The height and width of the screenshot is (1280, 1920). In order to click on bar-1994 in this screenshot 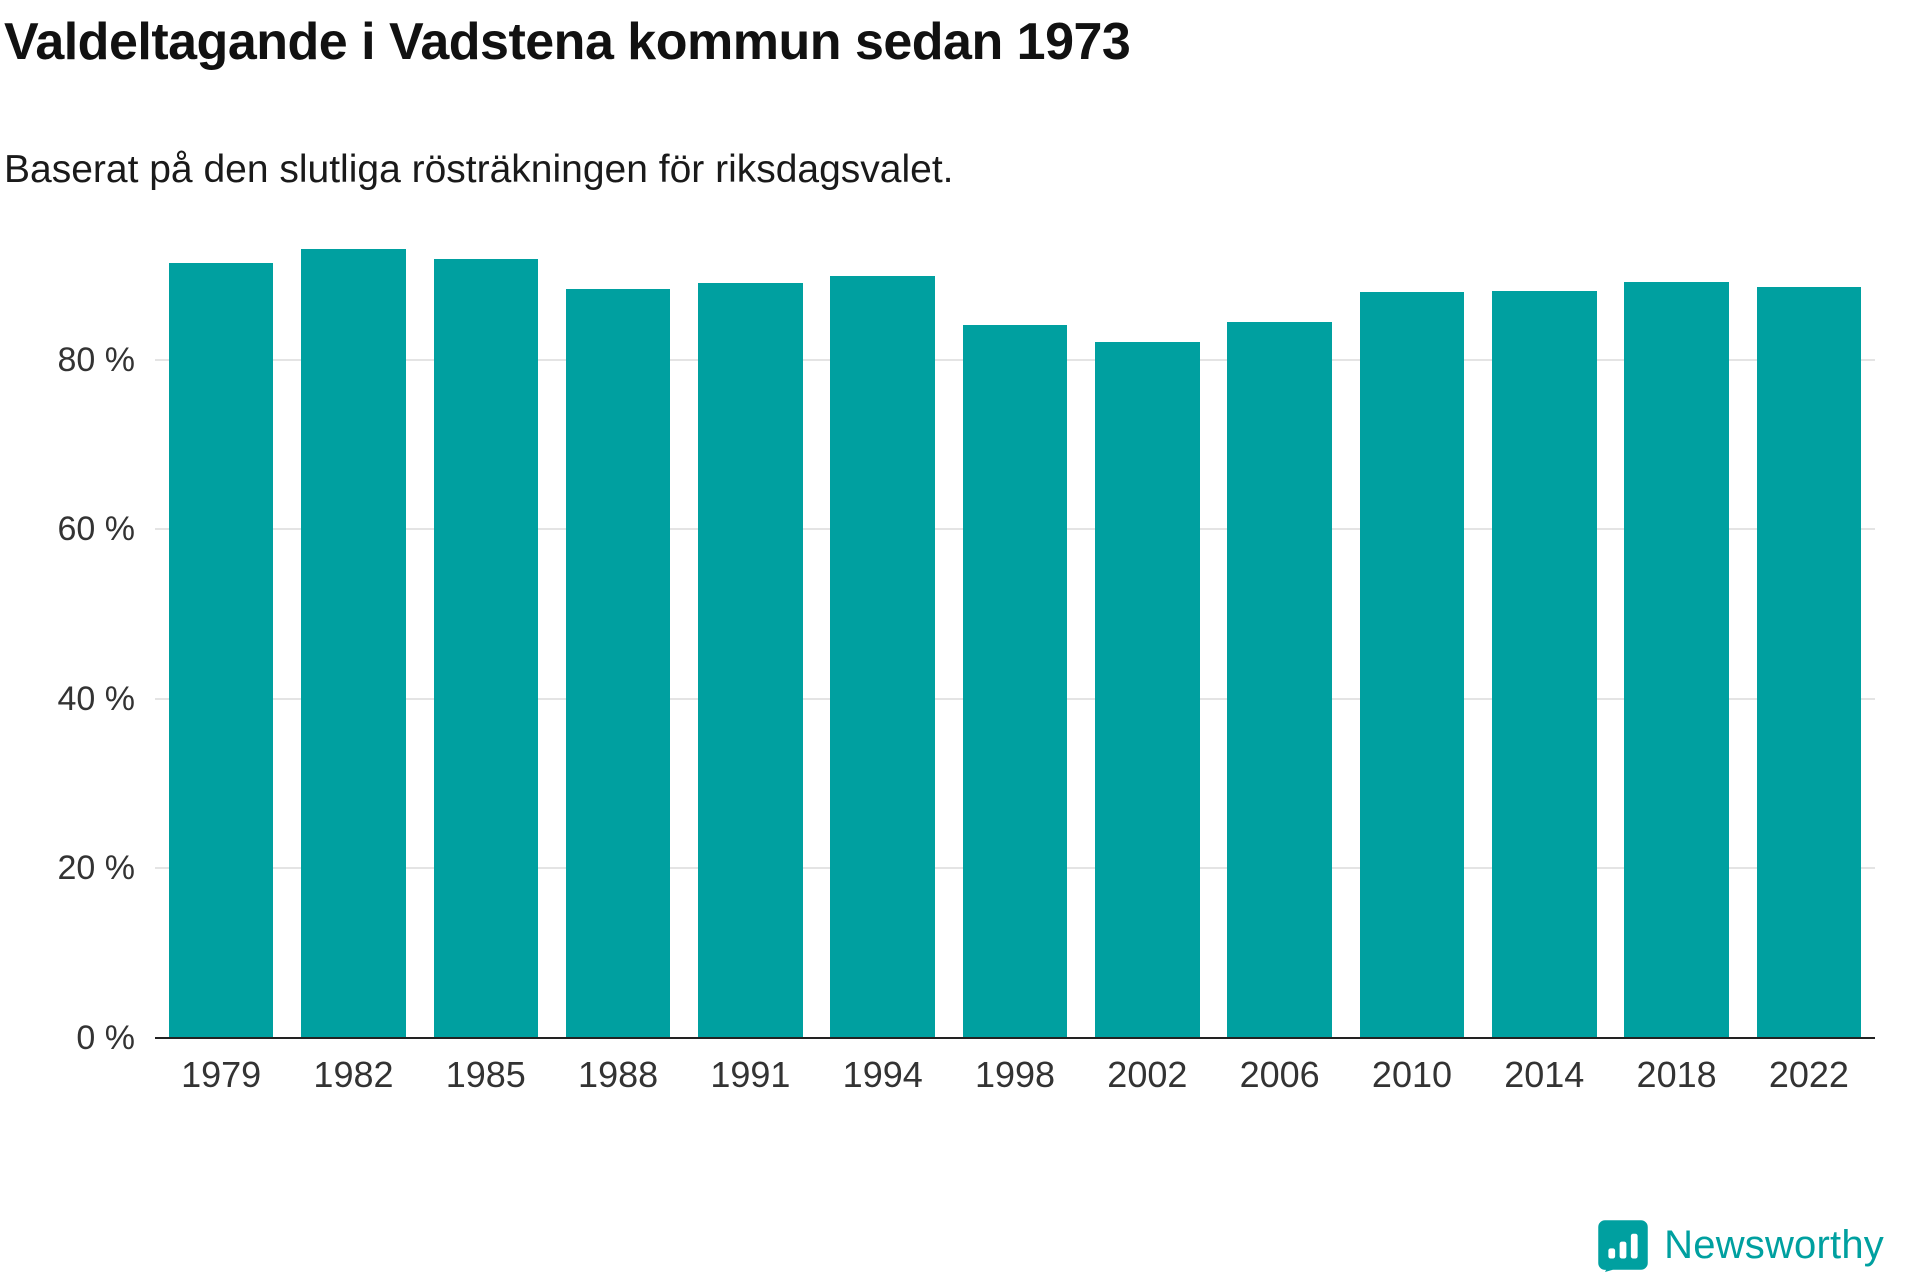, I will do `click(882, 656)`.